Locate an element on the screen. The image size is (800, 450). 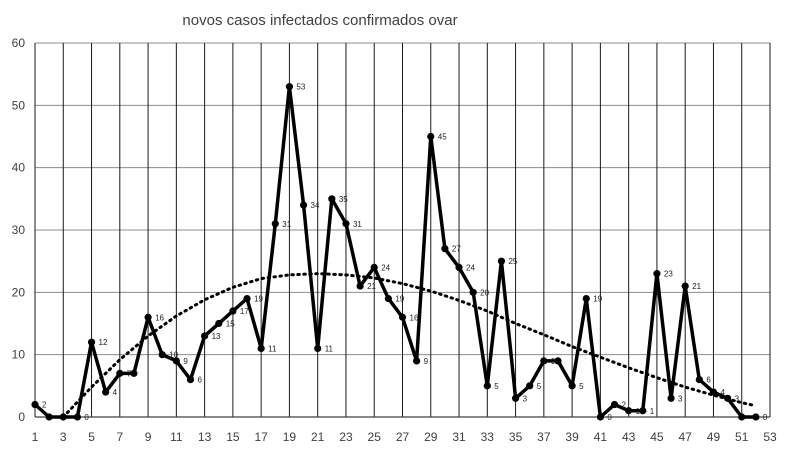
x-tick-label: 37 is located at coordinates (544, 437).